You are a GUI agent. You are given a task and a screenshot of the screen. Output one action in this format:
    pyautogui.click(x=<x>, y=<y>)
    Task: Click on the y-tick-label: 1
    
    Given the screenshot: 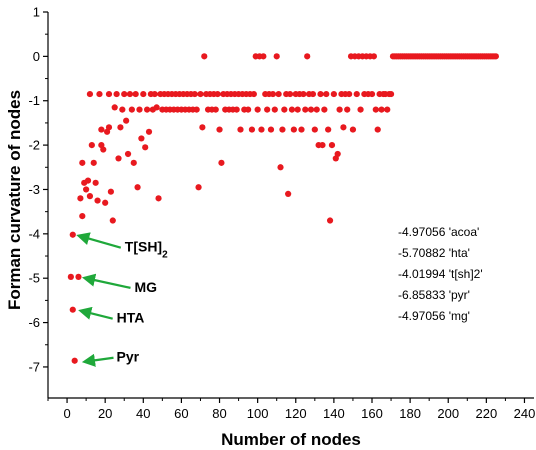 What is the action you would take?
    pyautogui.click(x=36, y=12)
    